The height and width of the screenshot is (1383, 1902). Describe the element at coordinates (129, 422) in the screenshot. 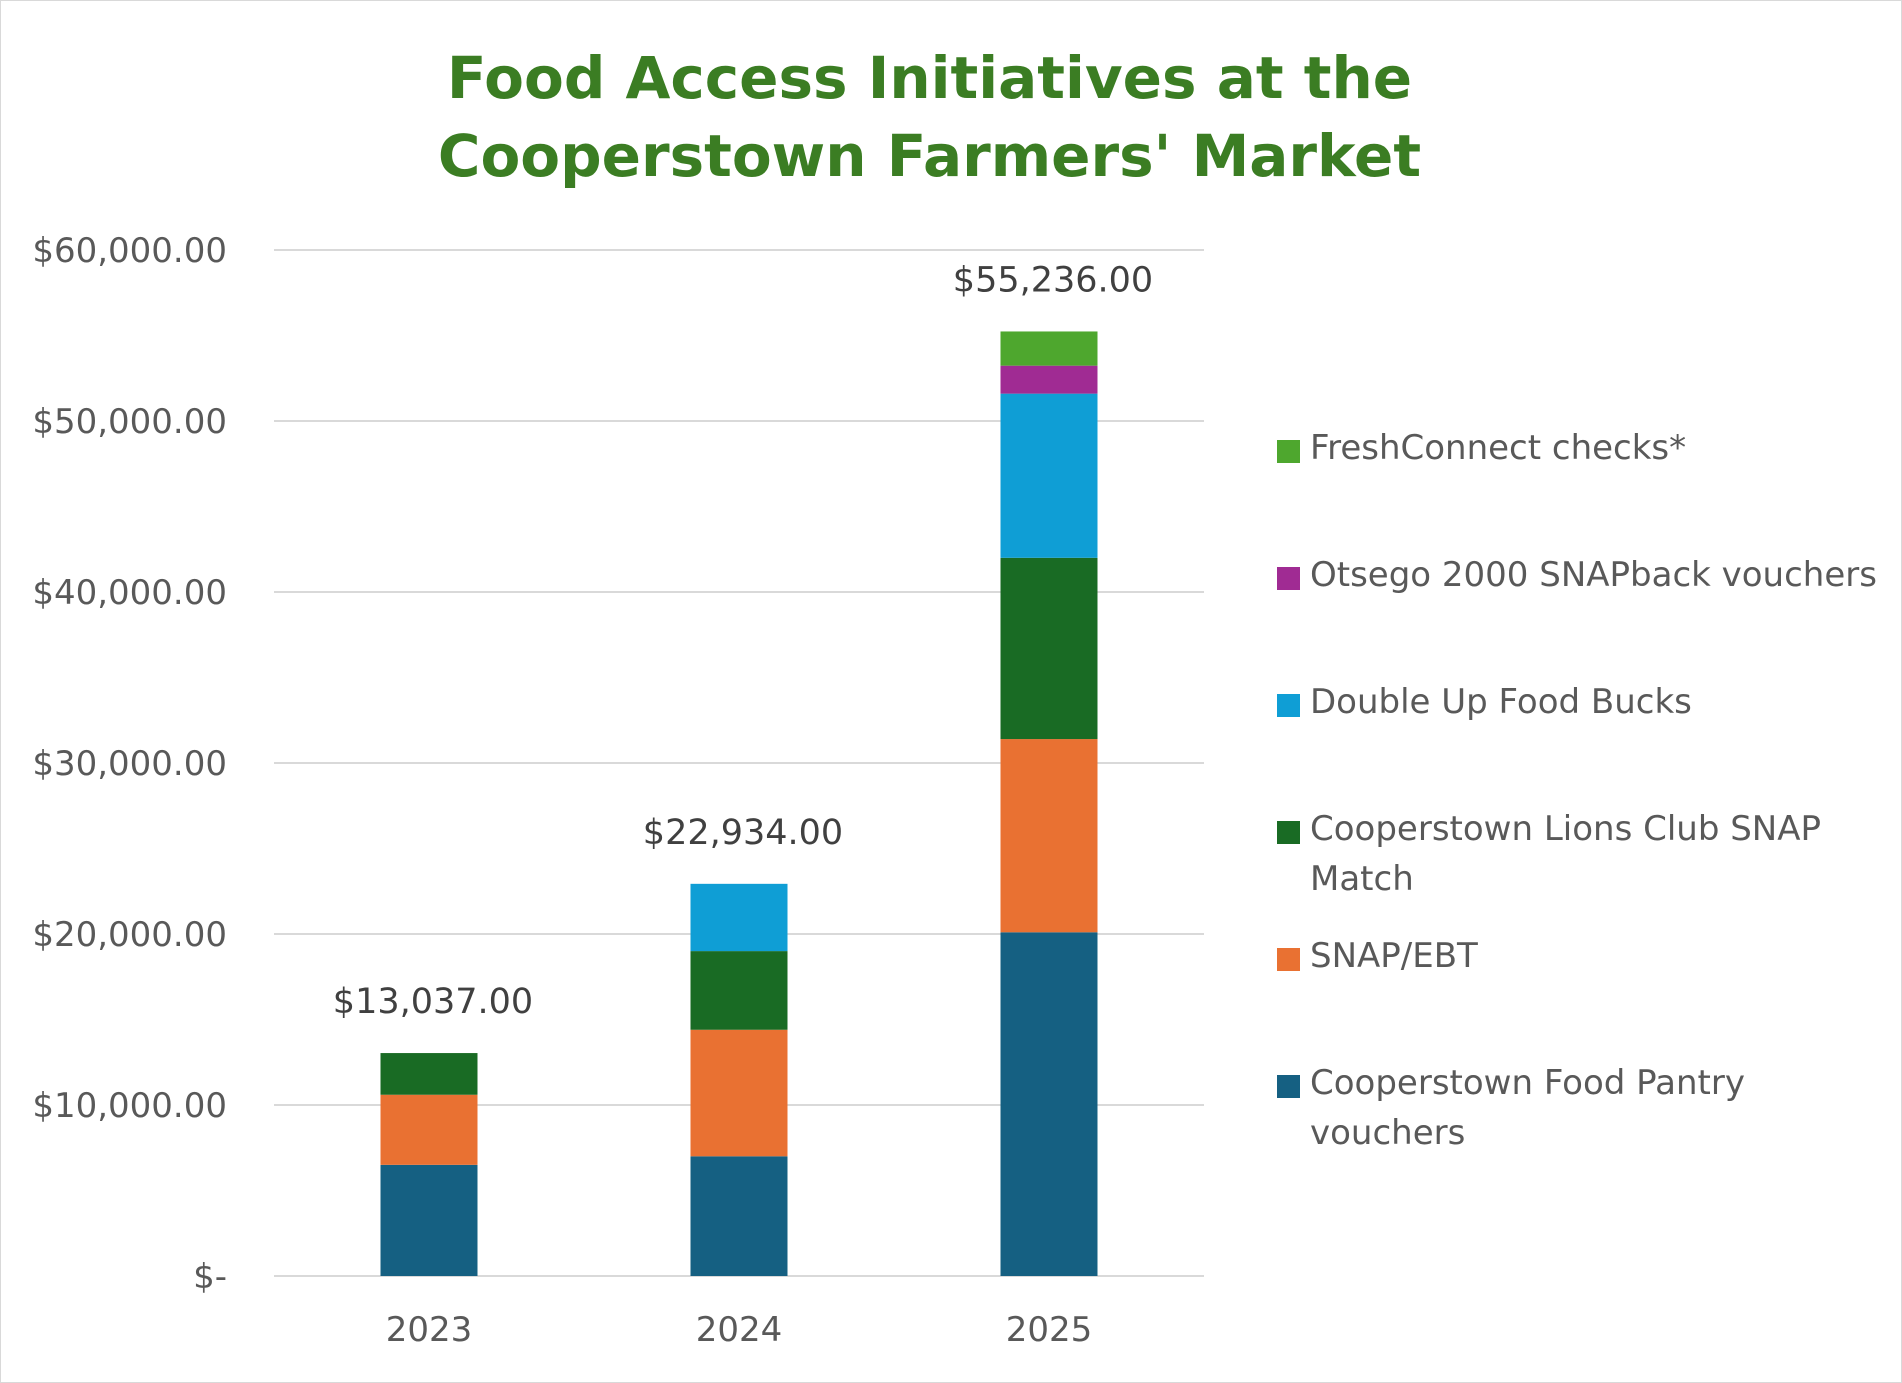

I see `y-tick-label: $50,000.00` at that location.